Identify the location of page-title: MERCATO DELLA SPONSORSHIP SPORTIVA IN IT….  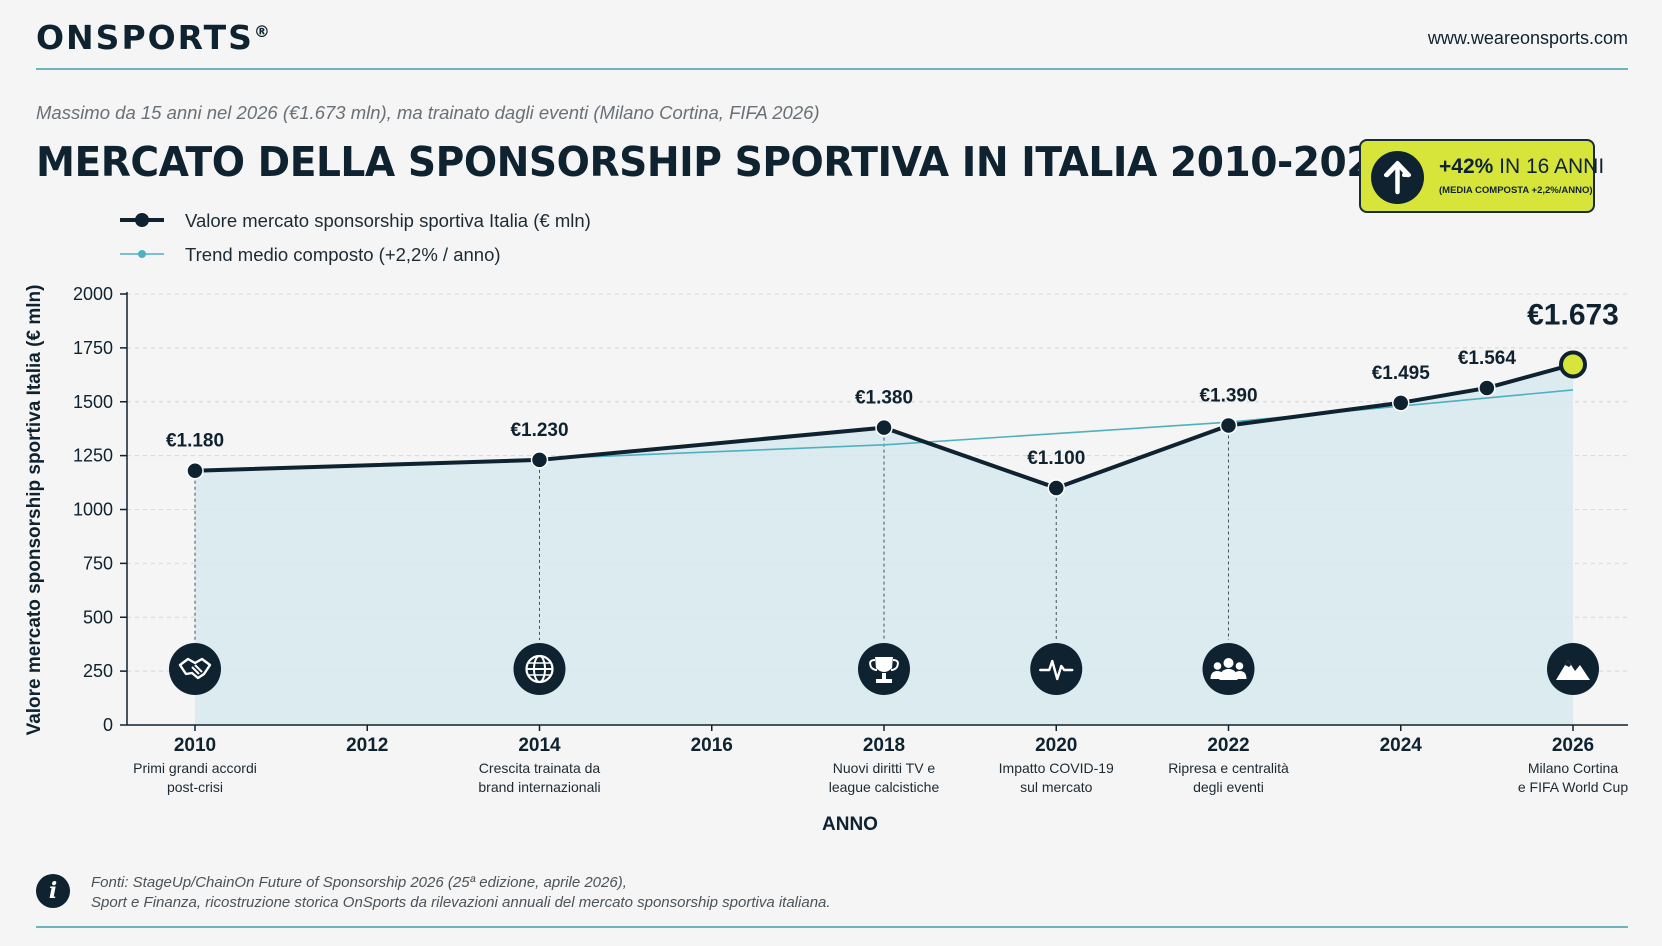
(718, 162).